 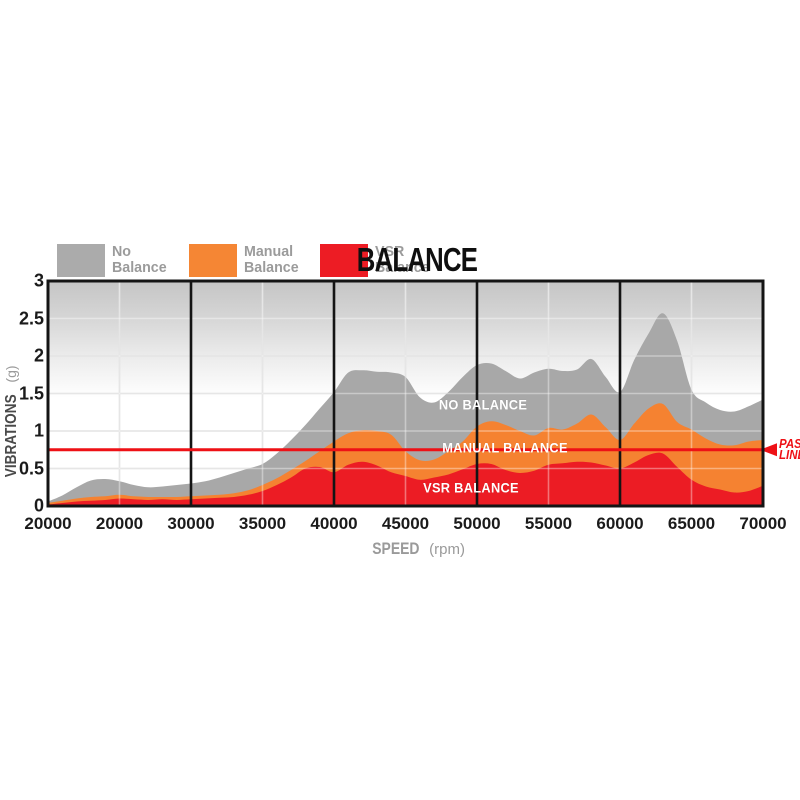 I want to click on pass-line-label-line1: PASS, so click(x=789, y=444).